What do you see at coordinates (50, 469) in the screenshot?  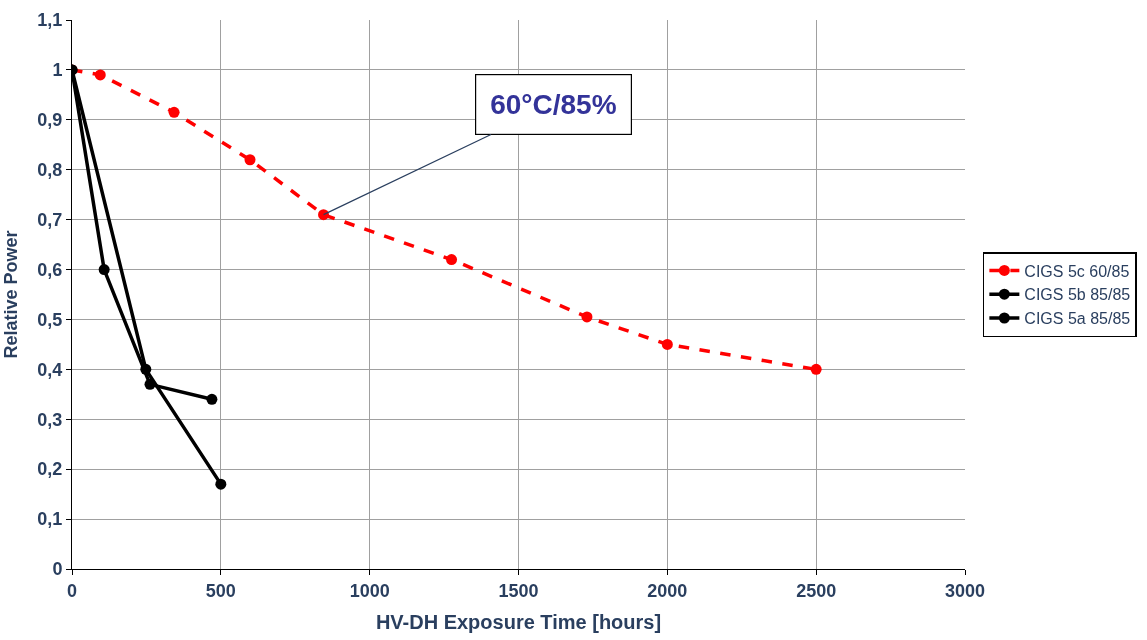 I see `y-tick-label: 0,2` at bounding box center [50, 469].